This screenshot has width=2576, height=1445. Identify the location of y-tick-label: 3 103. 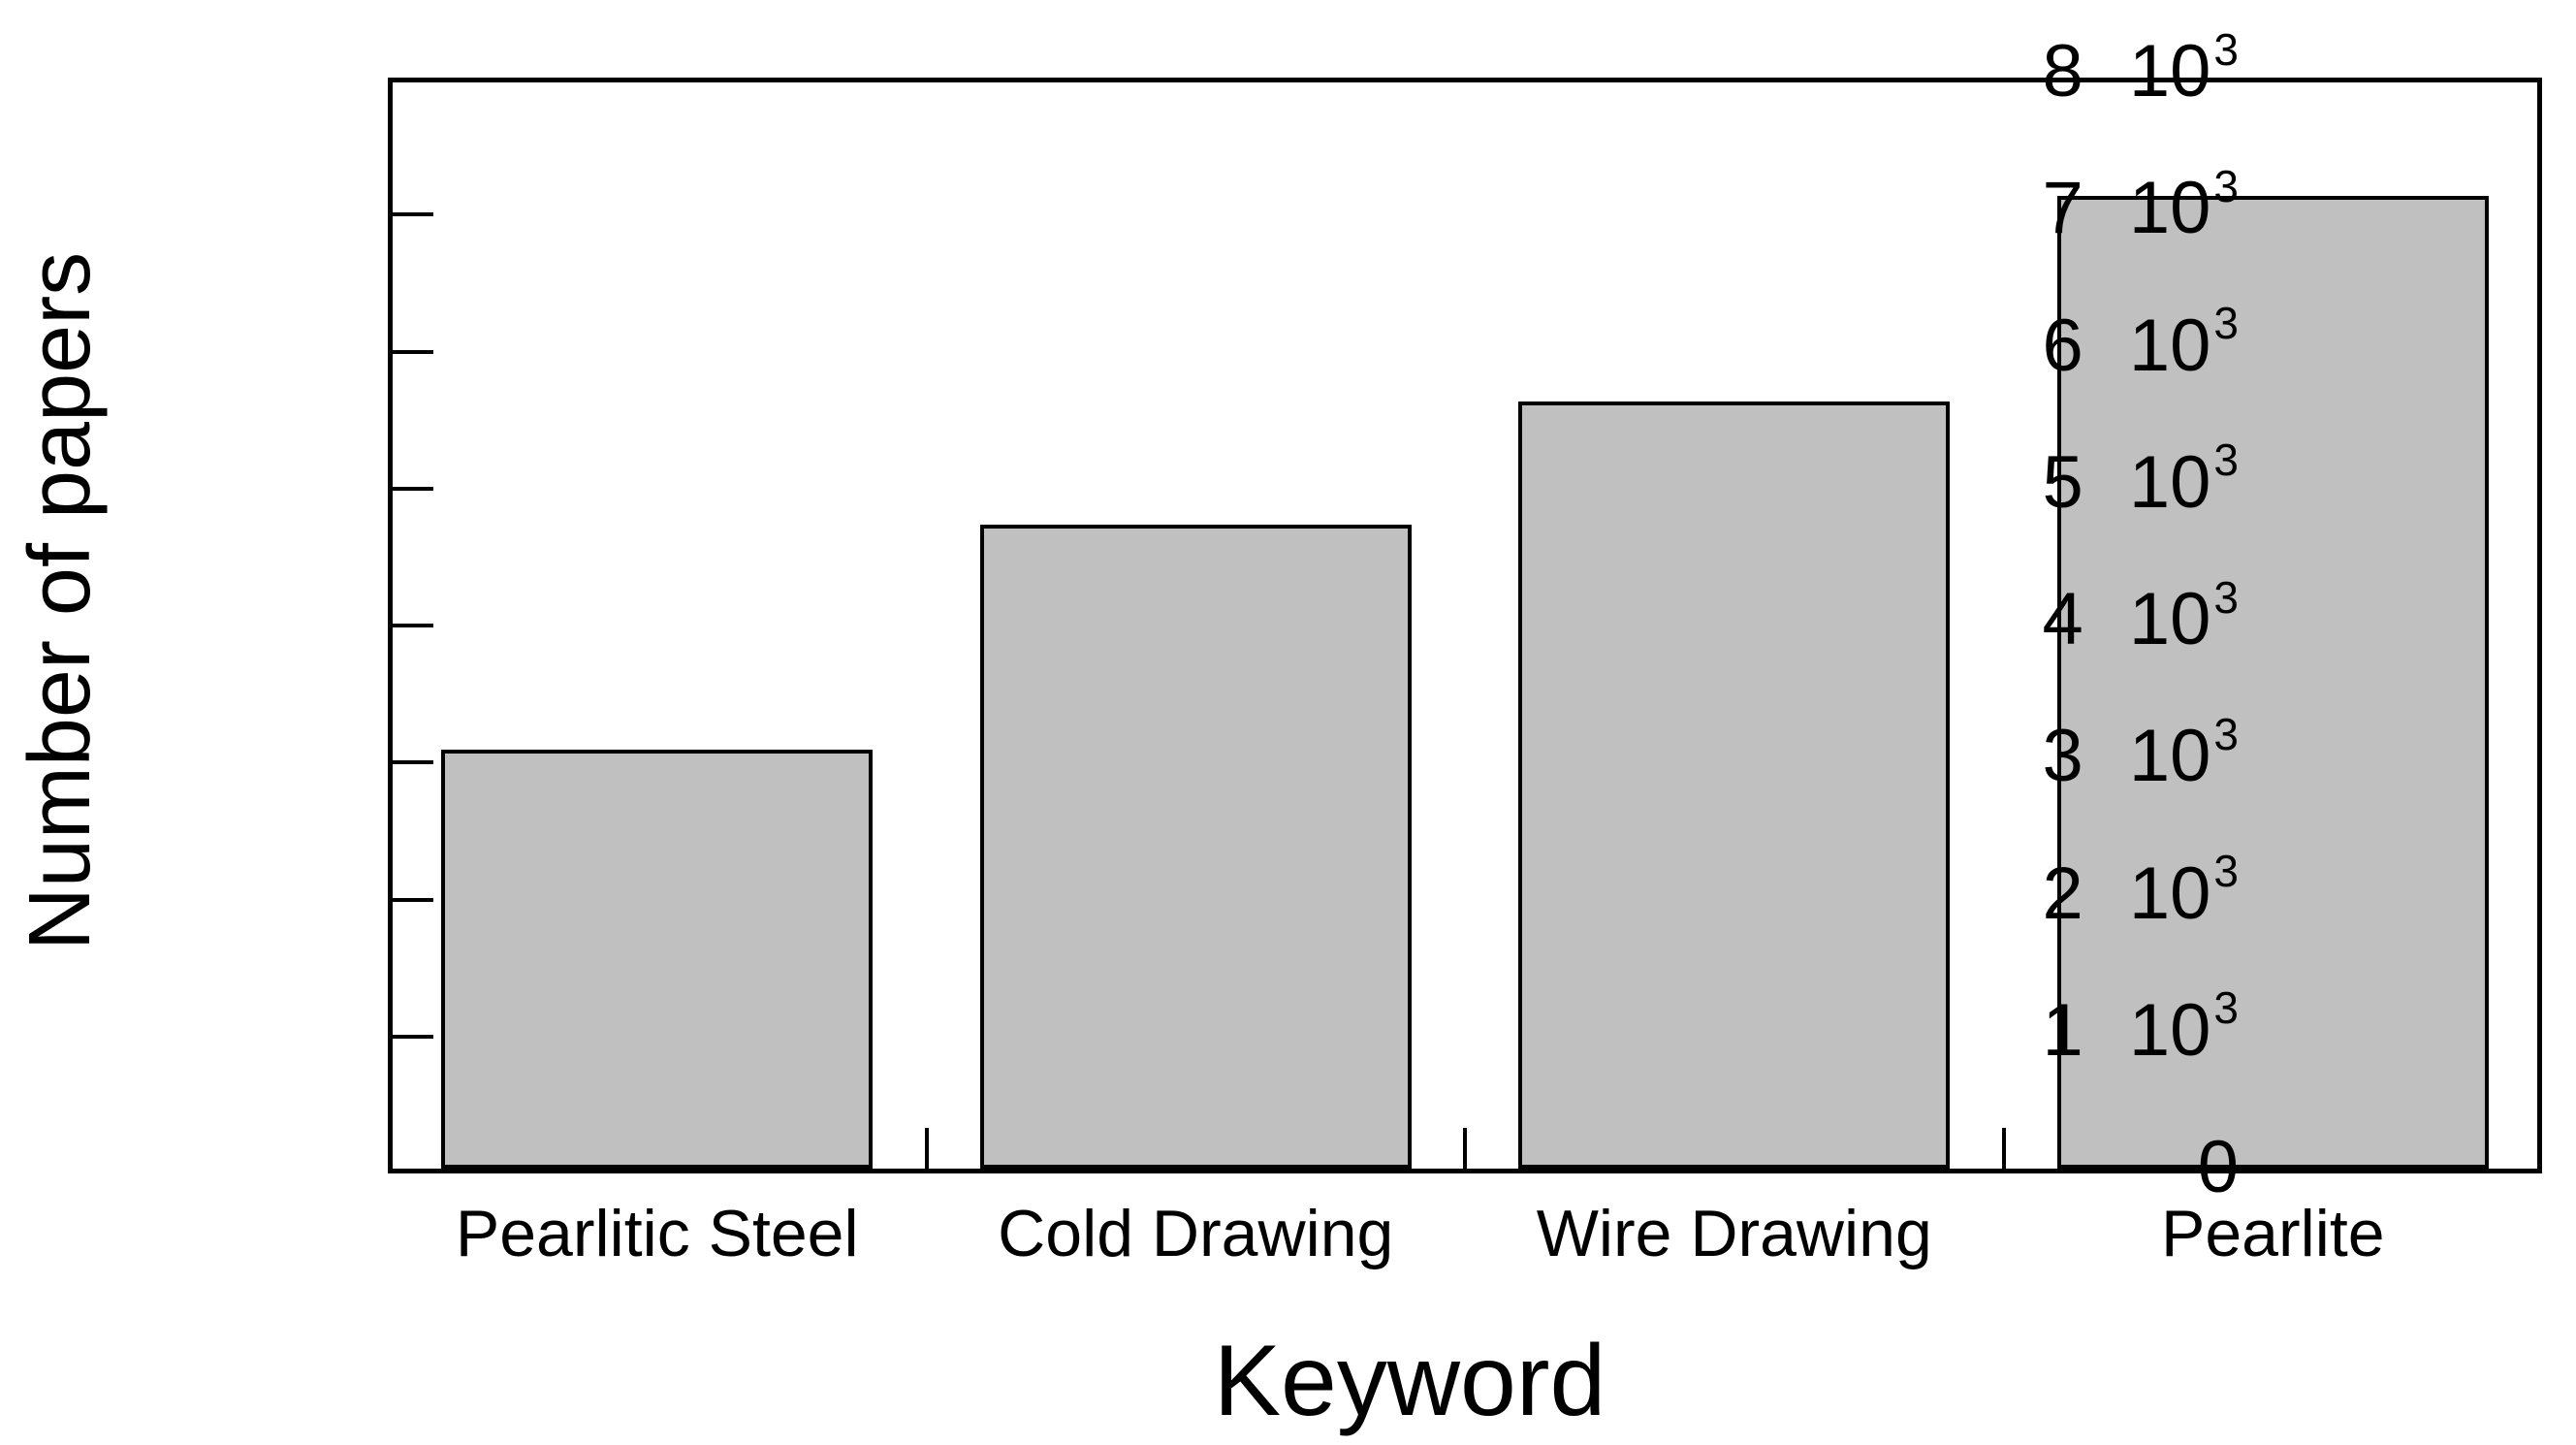
(2141, 753).